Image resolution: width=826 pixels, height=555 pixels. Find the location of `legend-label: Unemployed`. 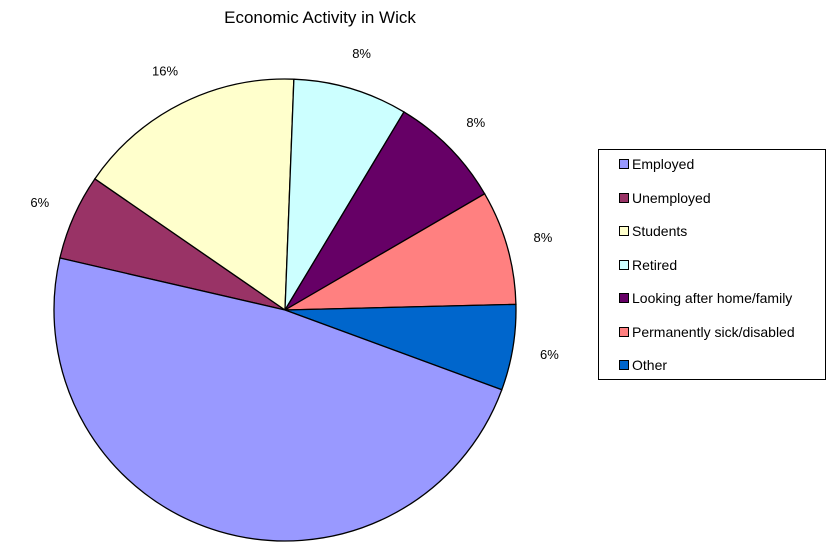

legend-label: Unemployed is located at coordinates (671, 197).